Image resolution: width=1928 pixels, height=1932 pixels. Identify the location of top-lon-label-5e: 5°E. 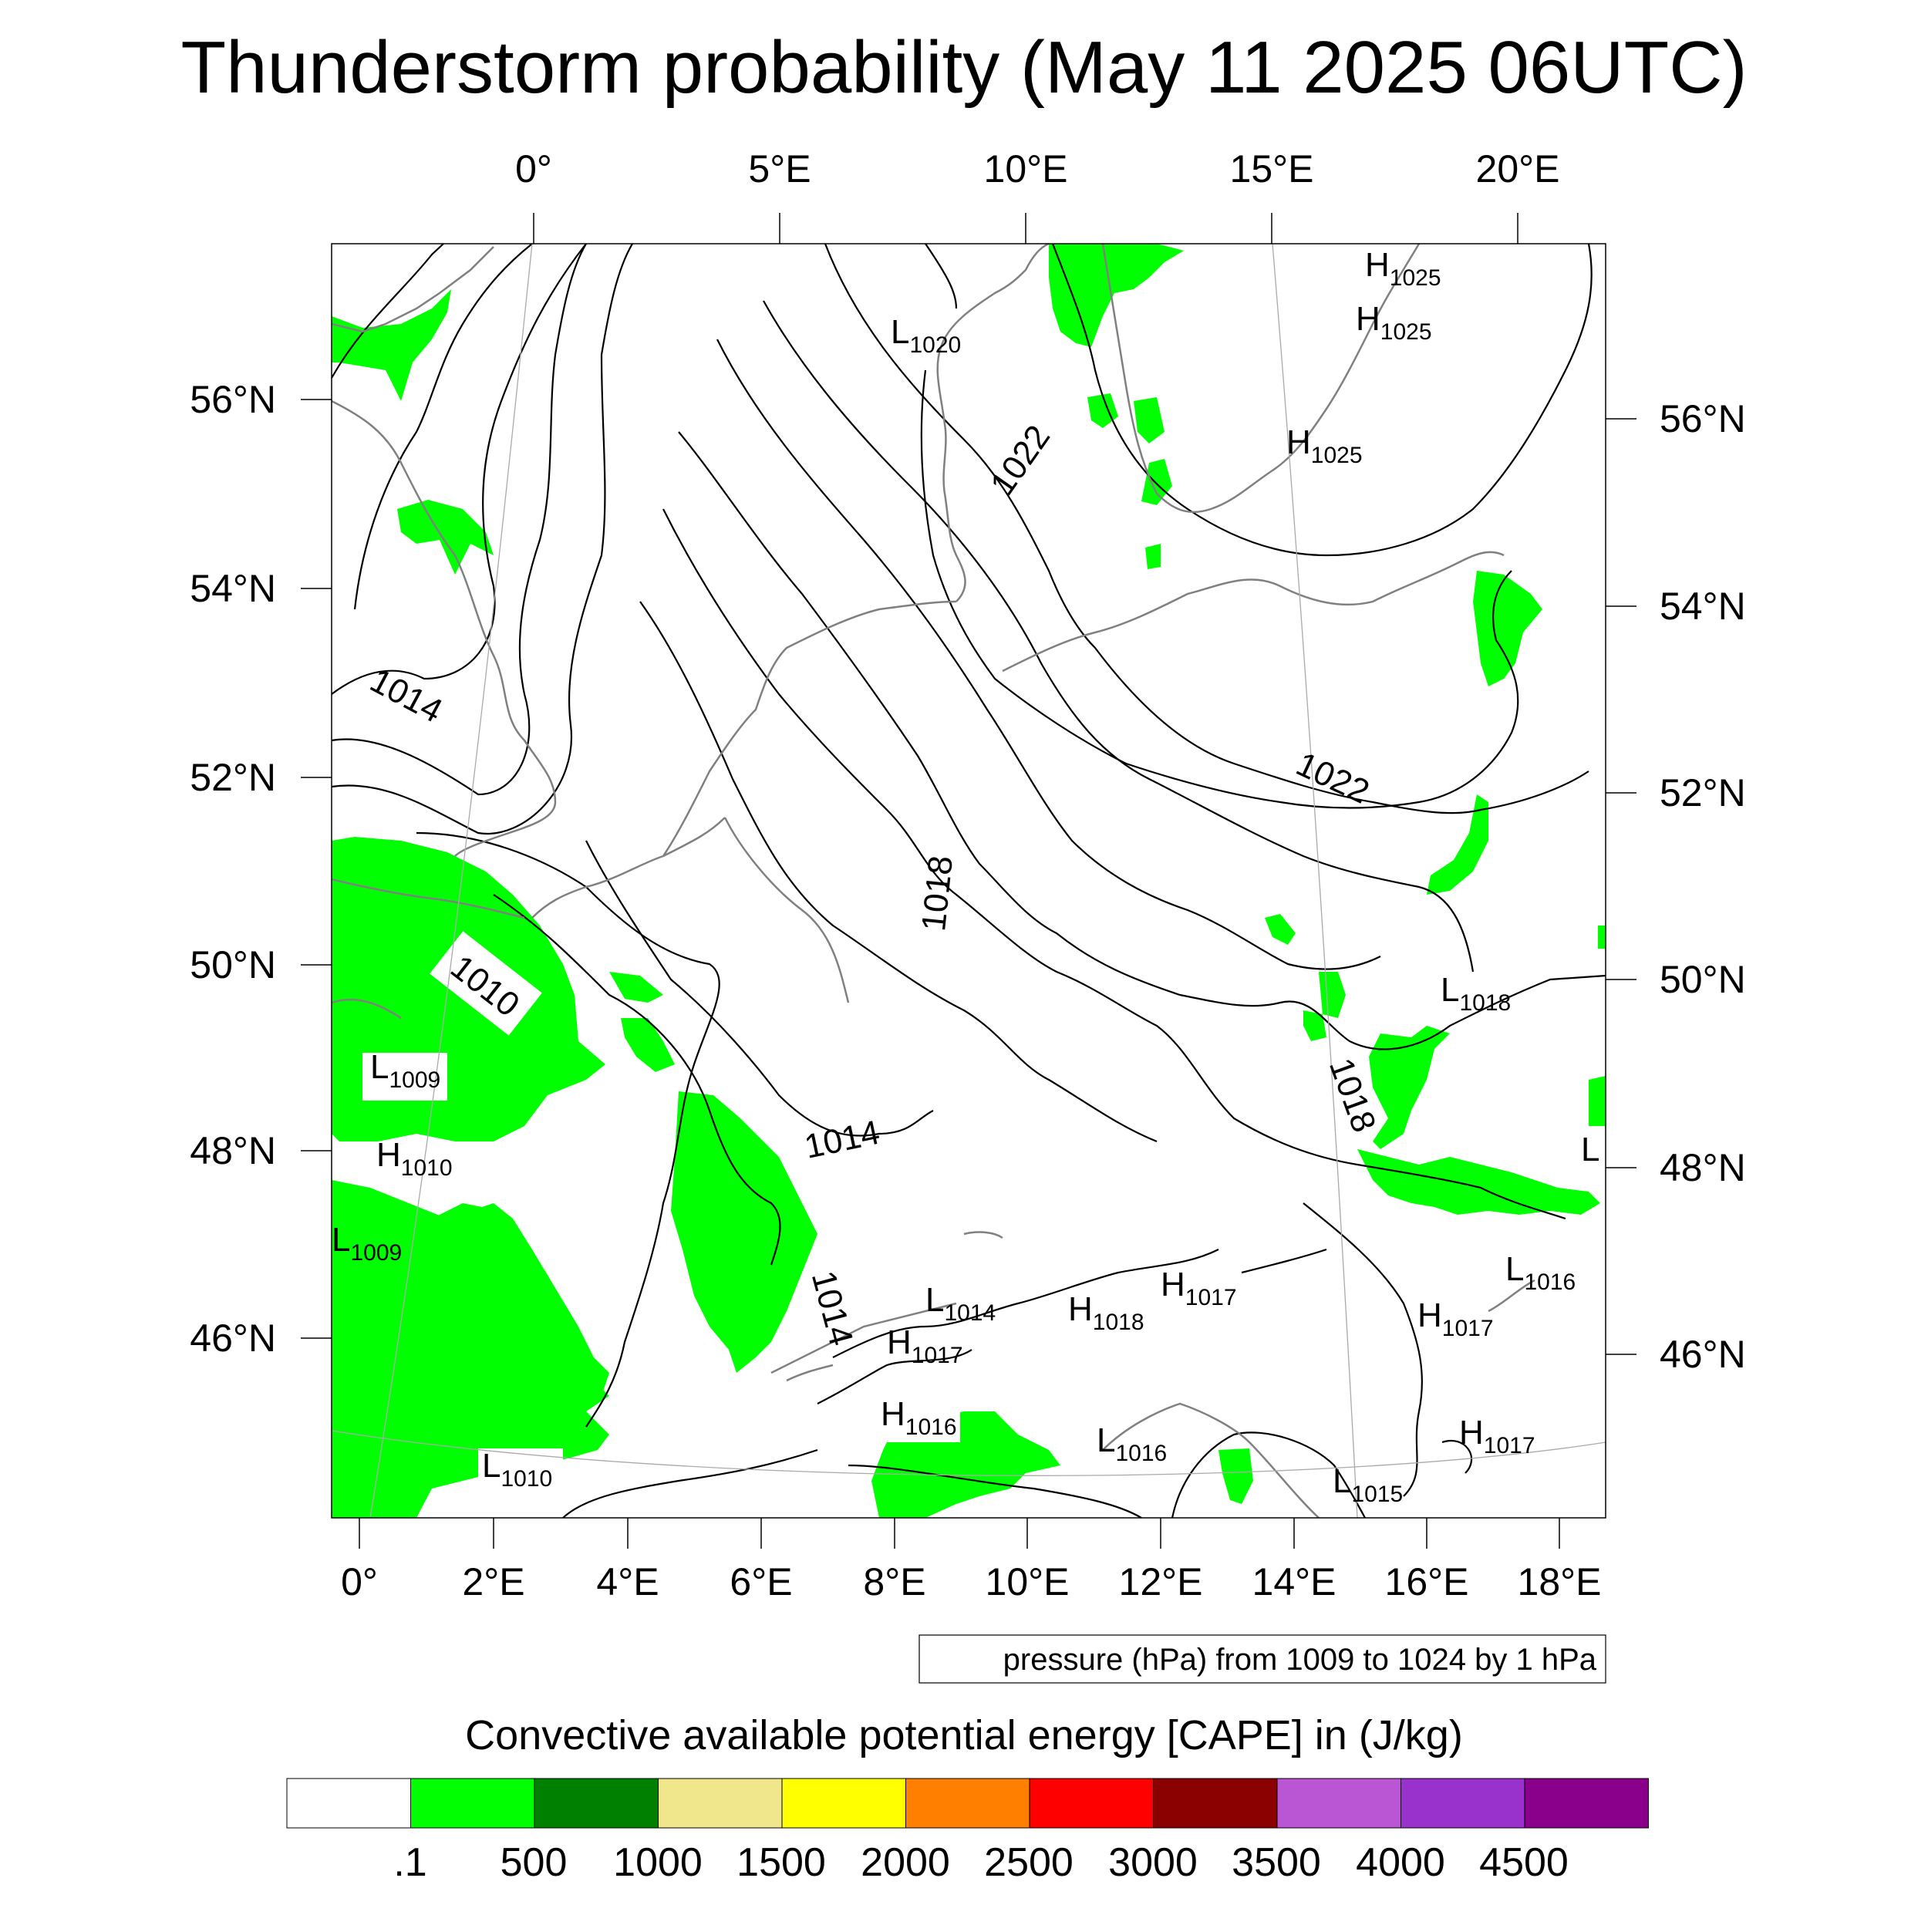
(779, 169).